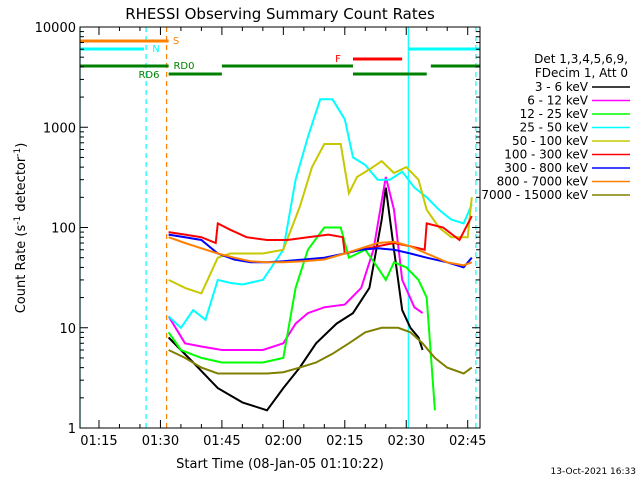 The height and width of the screenshot is (484, 640). Describe the element at coordinates (221, 441) in the screenshot. I see `x-tick-label-2: 01:45` at that location.